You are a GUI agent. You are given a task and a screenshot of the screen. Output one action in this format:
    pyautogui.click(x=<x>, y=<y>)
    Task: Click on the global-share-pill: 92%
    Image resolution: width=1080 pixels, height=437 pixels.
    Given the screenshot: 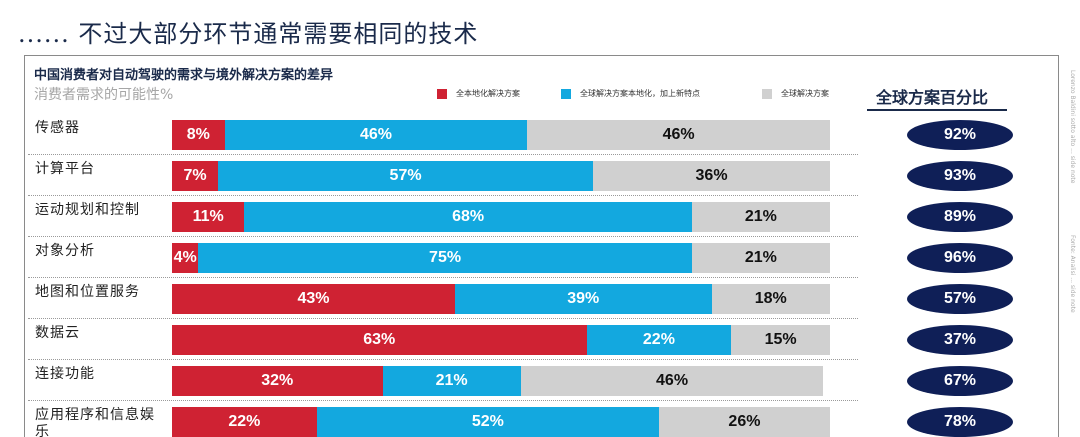 What is the action you would take?
    pyautogui.click(x=960, y=135)
    